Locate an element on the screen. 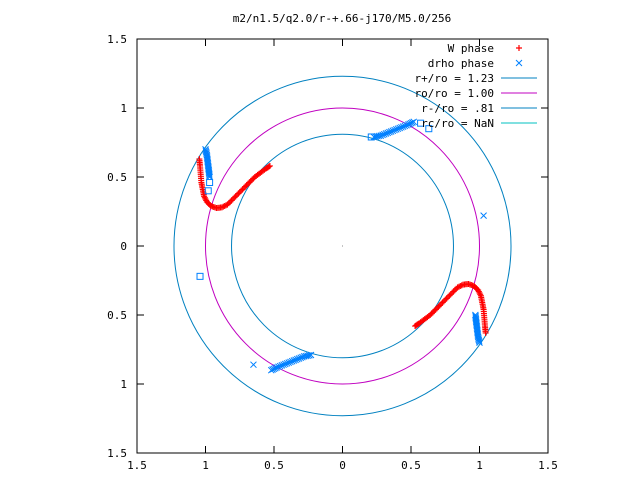 Image resolution: width=640 pixels, height=480 pixels. legend-label: ro/ro = 1.00 is located at coordinates (454, 93).